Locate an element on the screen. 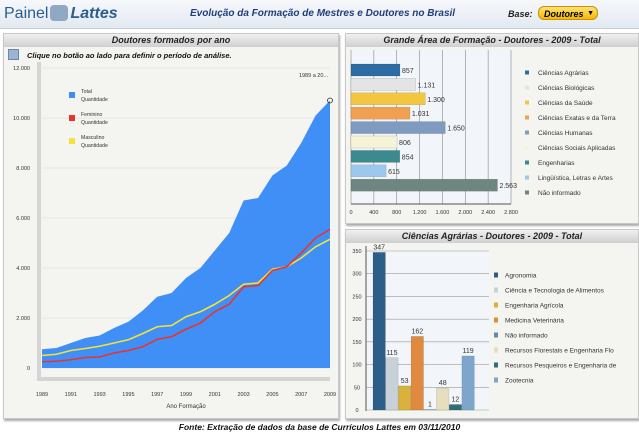 The image size is (639, 435). bar-value-label: 806 is located at coordinates (405, 143).